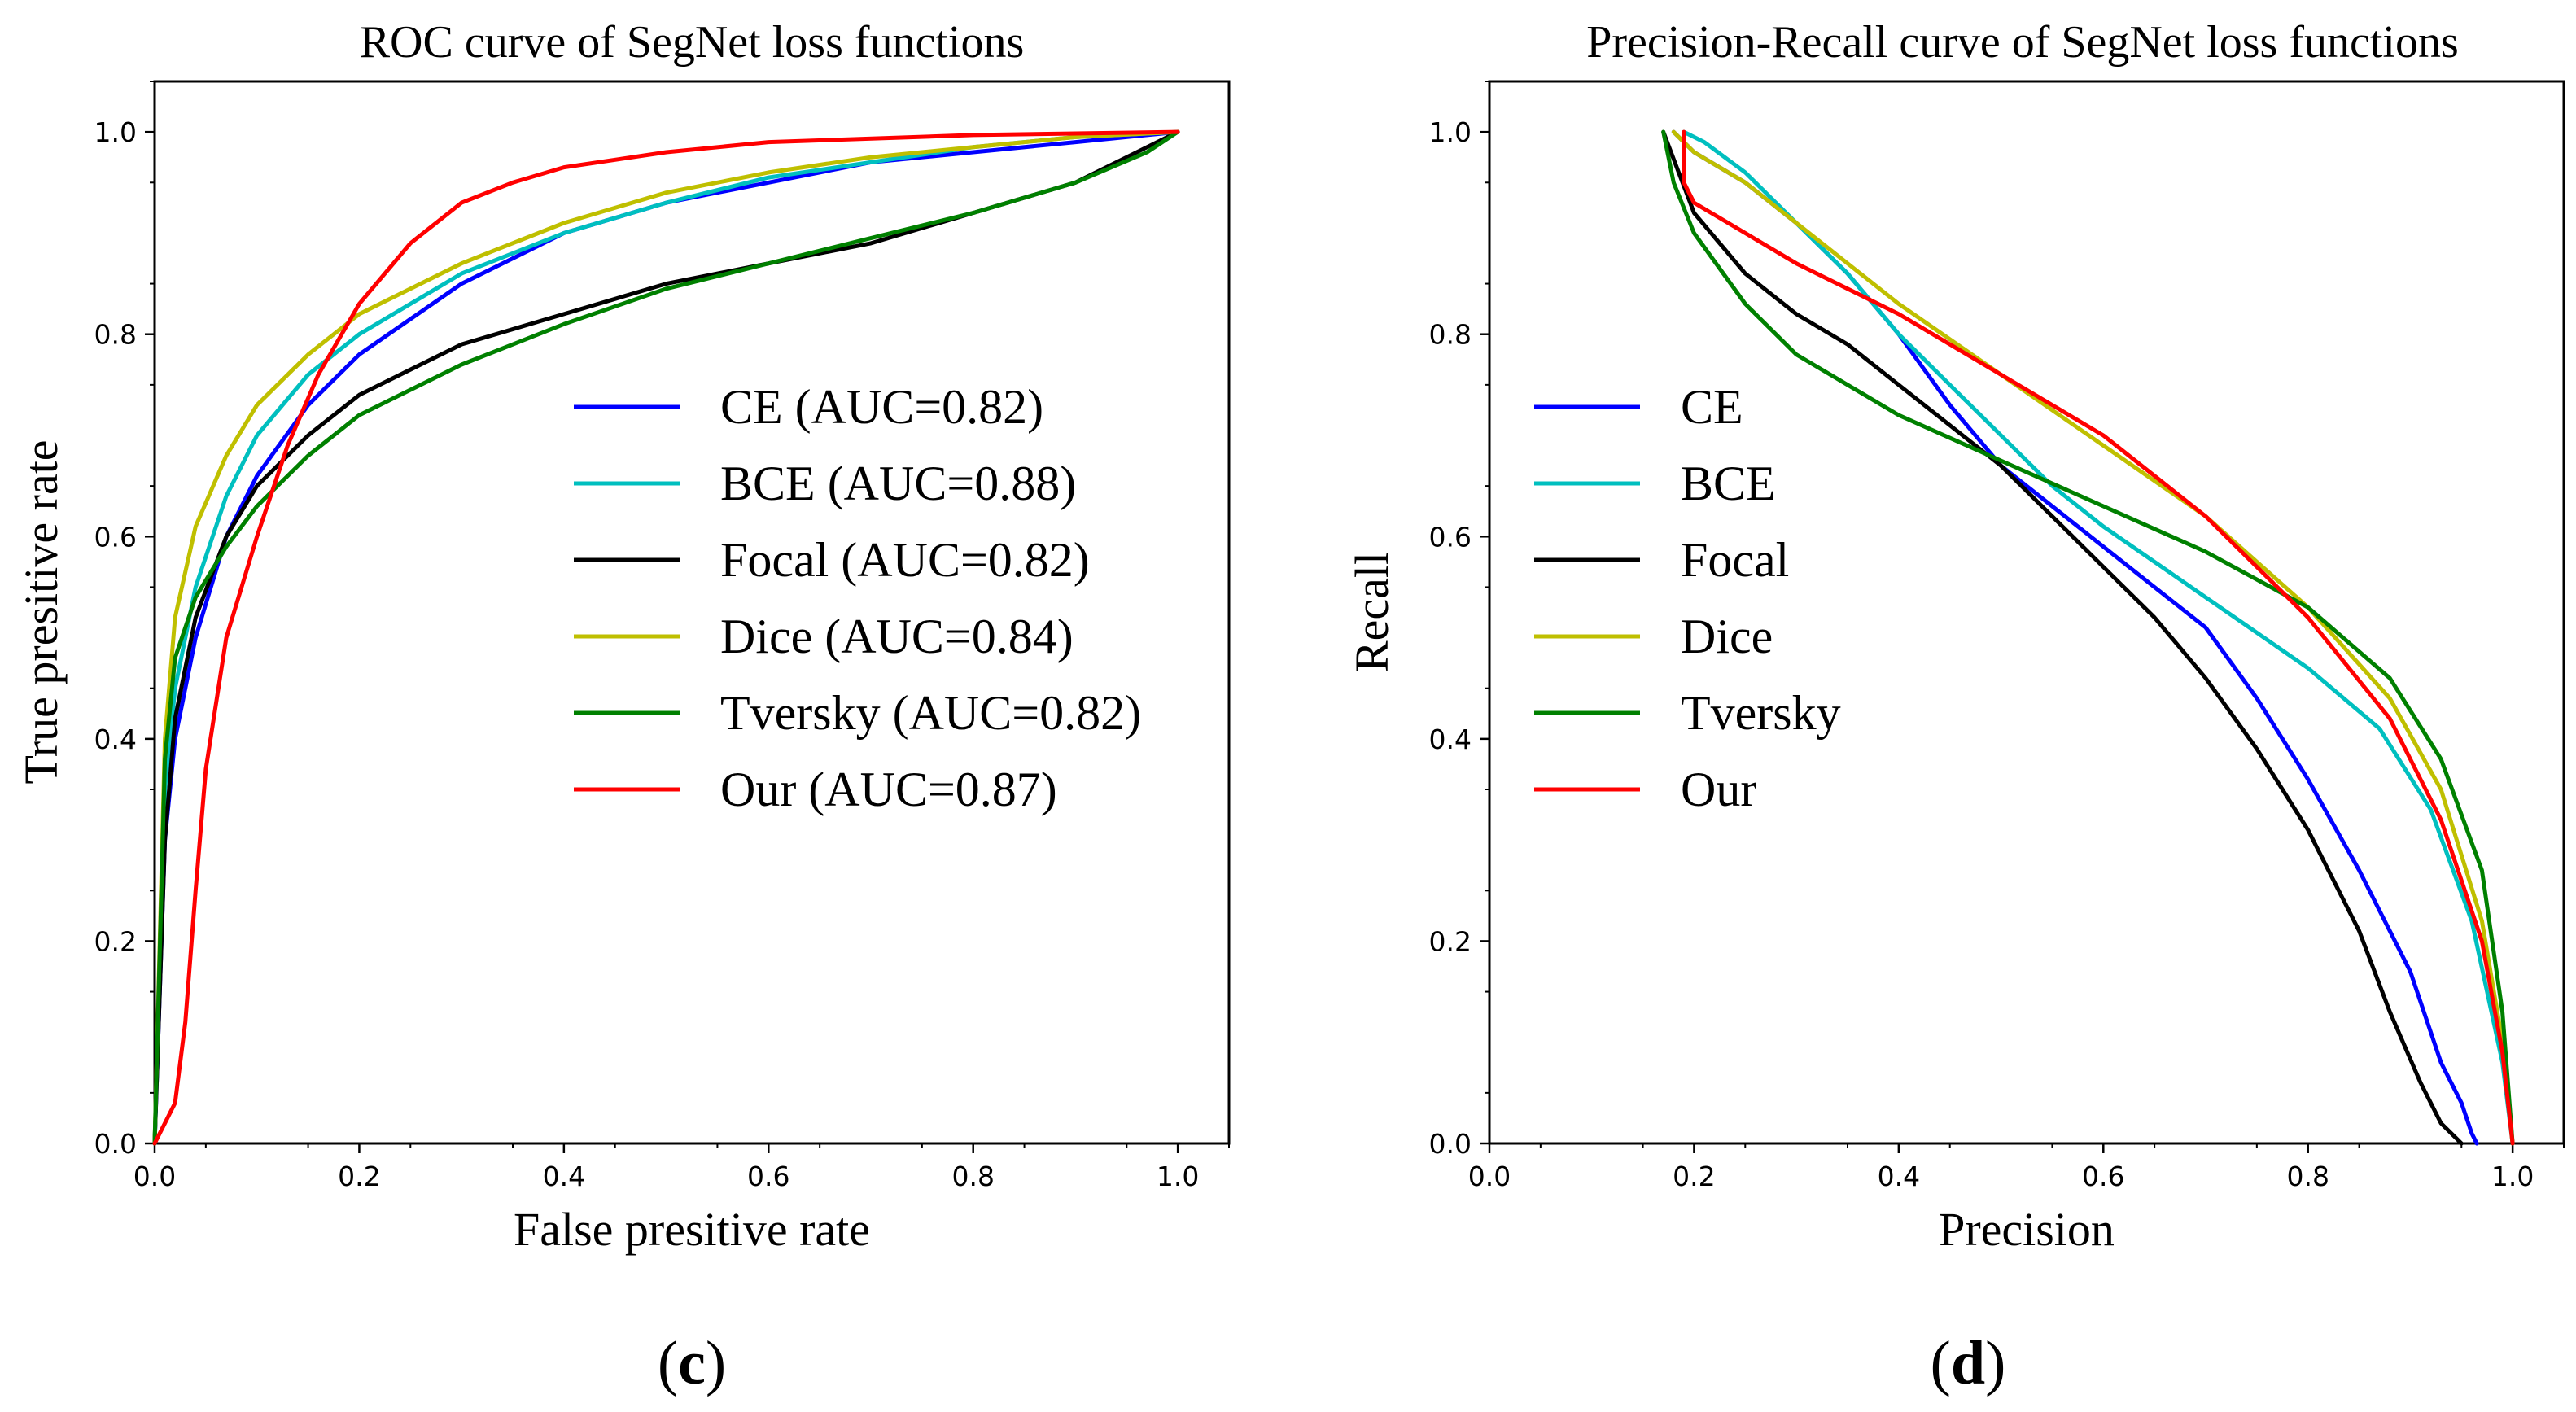 Image resolution: width=2576 pixels, height=1412 pixels. What do you see at coordinates (1450, 537) in the screenshot?
I see `pr-ytick-label: 0.6` at bounding box center [1450, 537].